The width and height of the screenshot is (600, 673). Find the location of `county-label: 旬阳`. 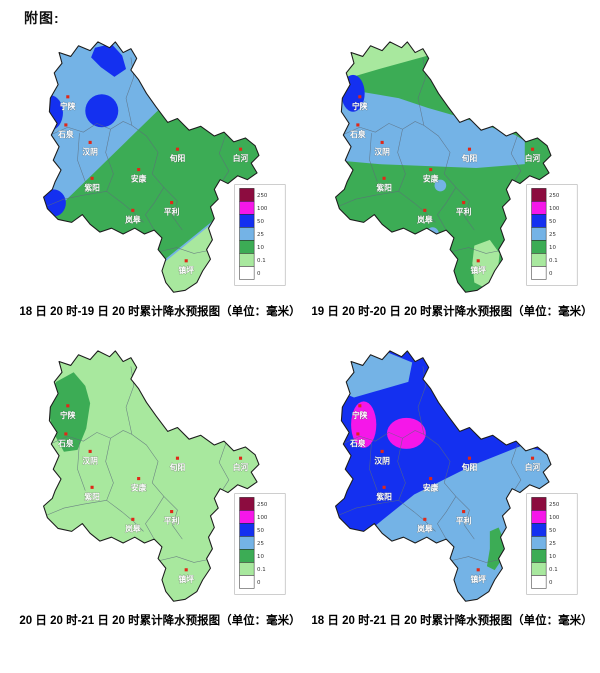

county-label: 旬阳 is located at coordinates (469, 467).